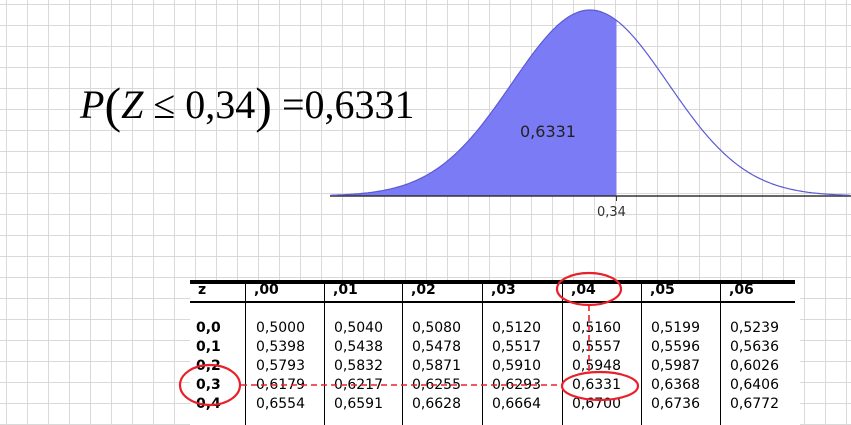 This screenshot has width=851, height=425. What do you see at coordinates (208, 347) in the screenshot?
I see `row-label: 0,1` at bounding box center [208, 347].